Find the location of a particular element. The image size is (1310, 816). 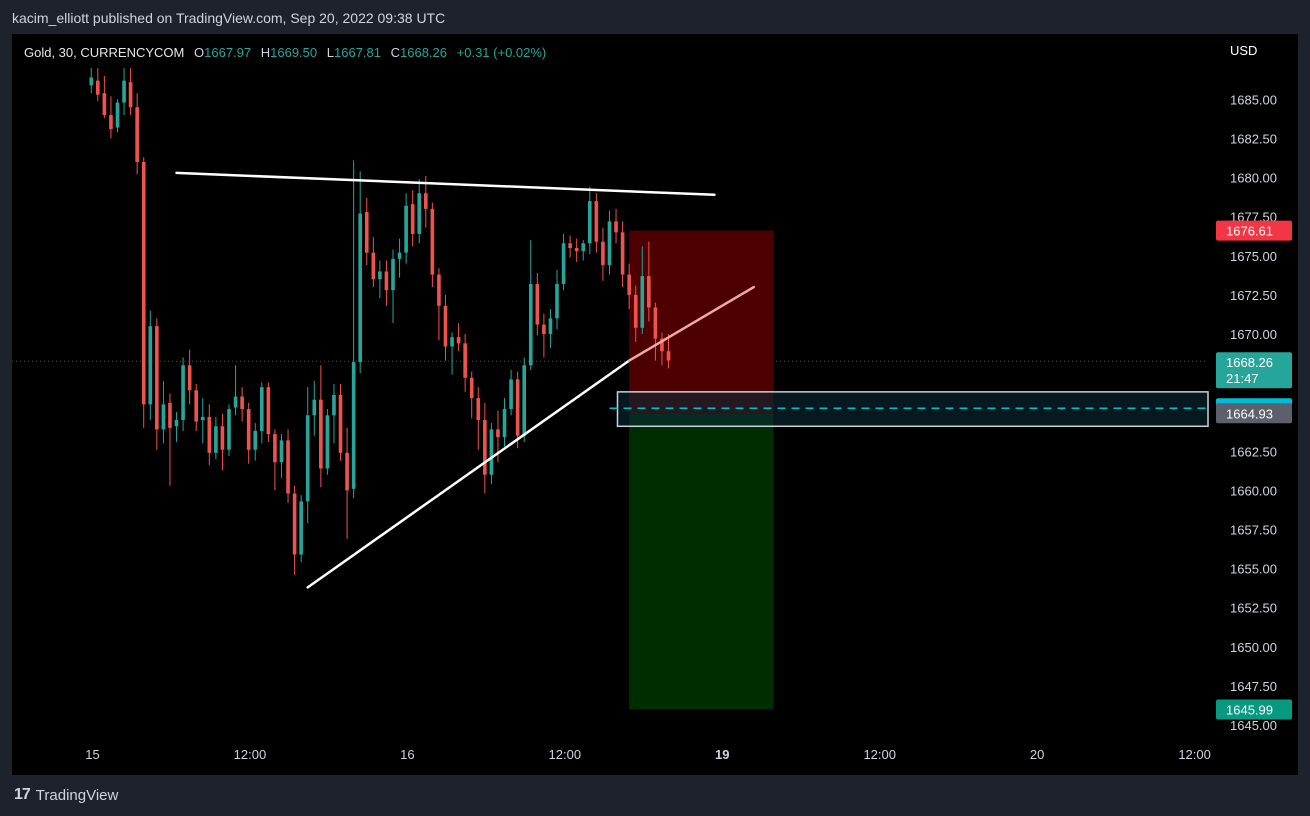

tradingview-logo-icon: 17 is located at coordinates (22, 794).